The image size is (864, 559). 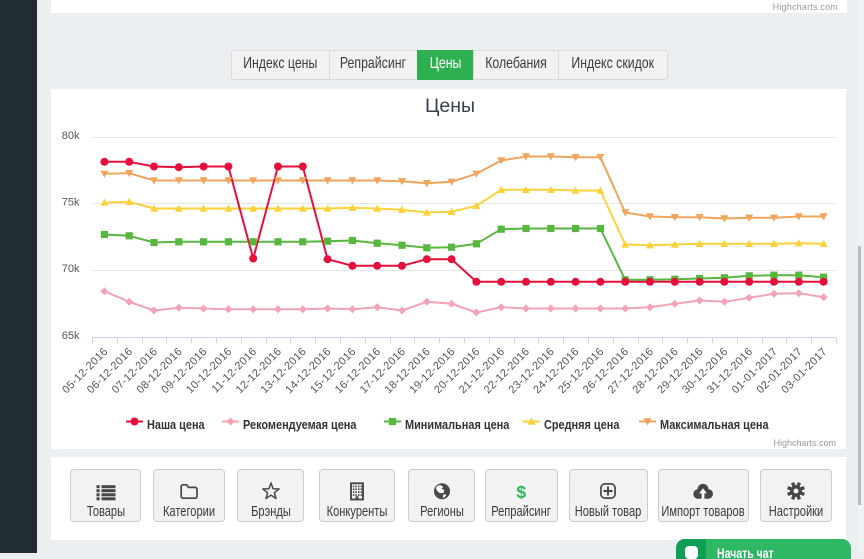 I want to click on svg-text: 75k, so click(x=71, y=203).